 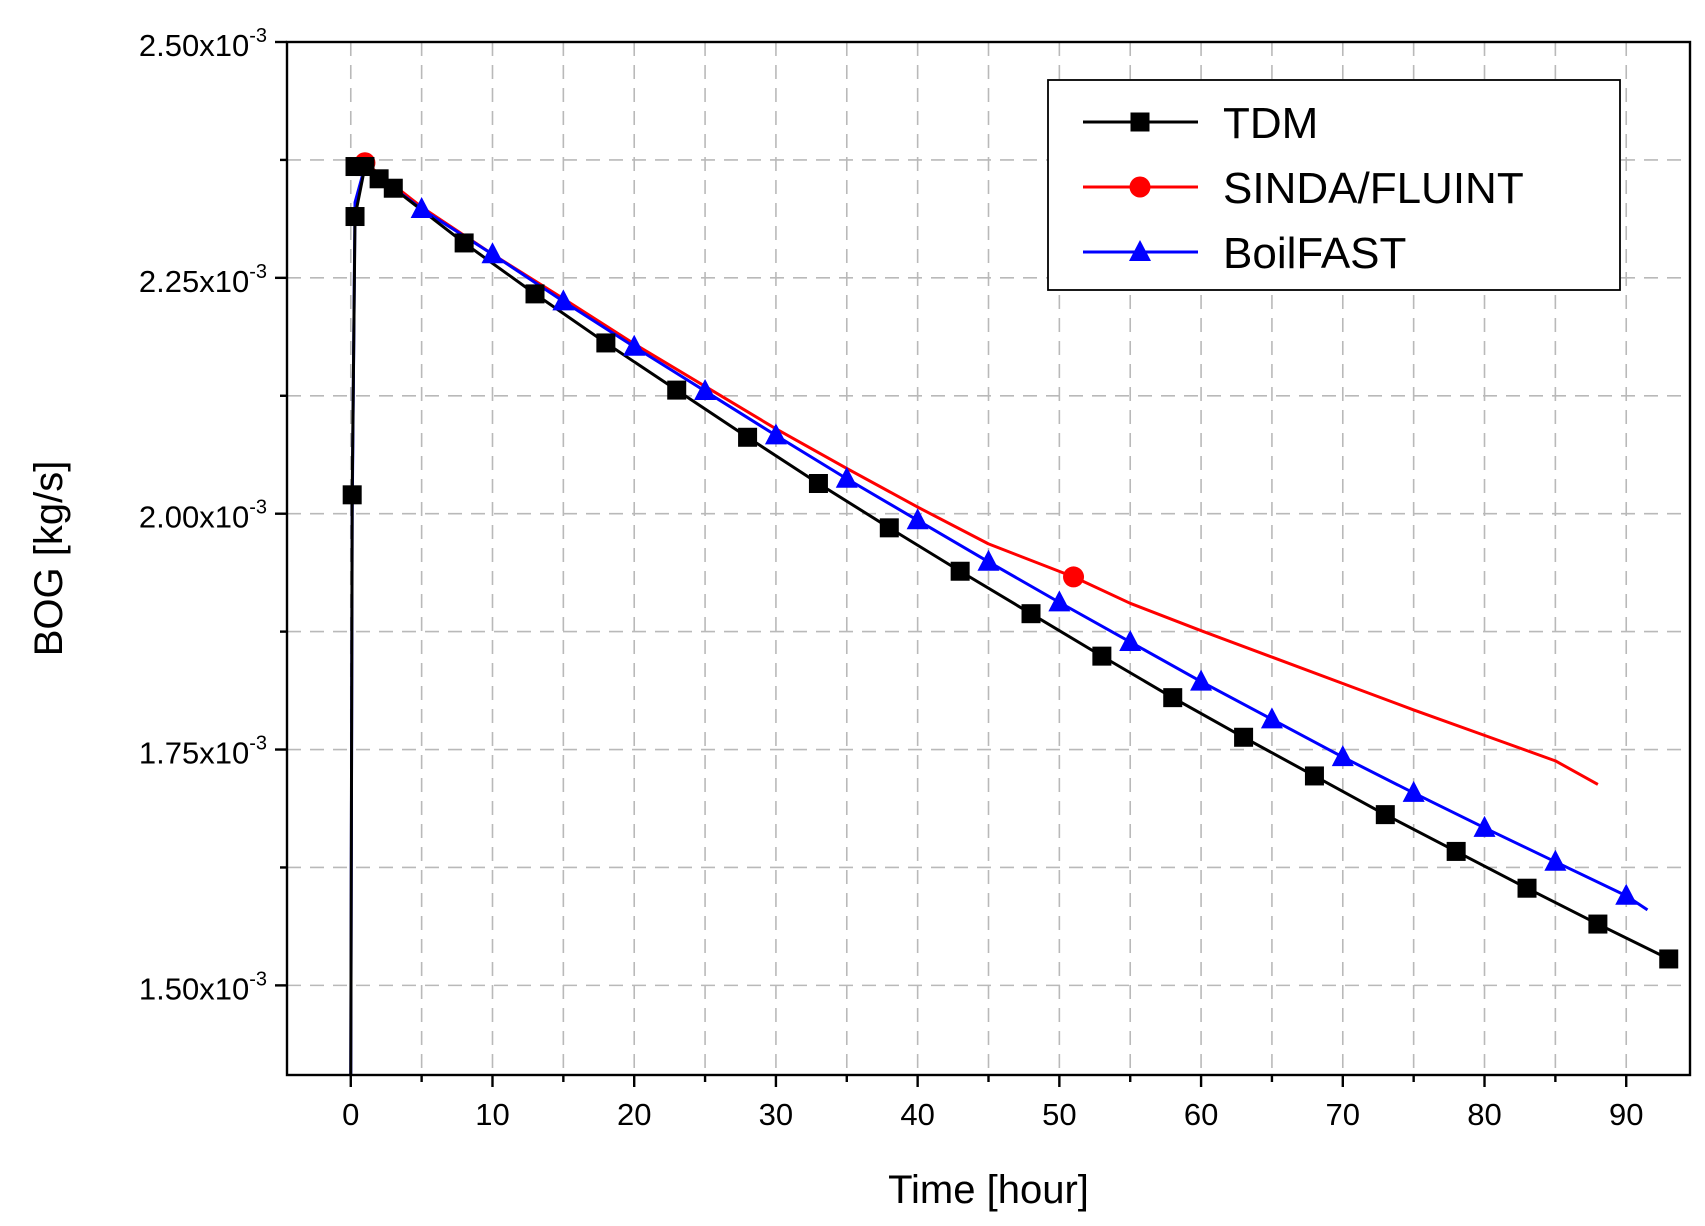 I want to click on legend: TDM SINDA/FLUINT BoilFAST, so click(x=1334, y=185).